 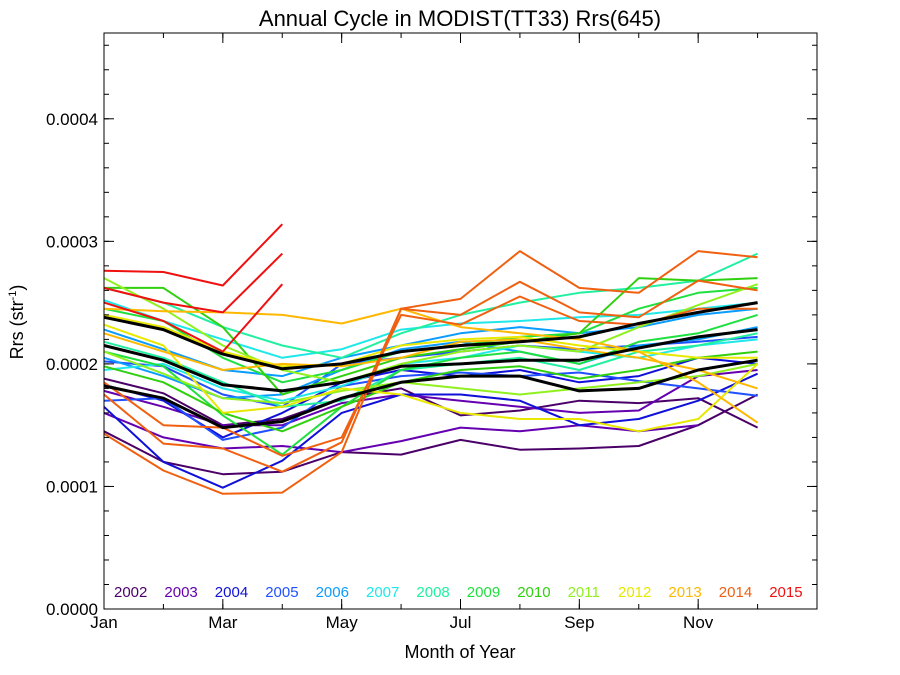 What do you see at coordinates (332, 592) in the screenshot?
I see `legend-item-2006: 2006` at bounding box center [332, 592].